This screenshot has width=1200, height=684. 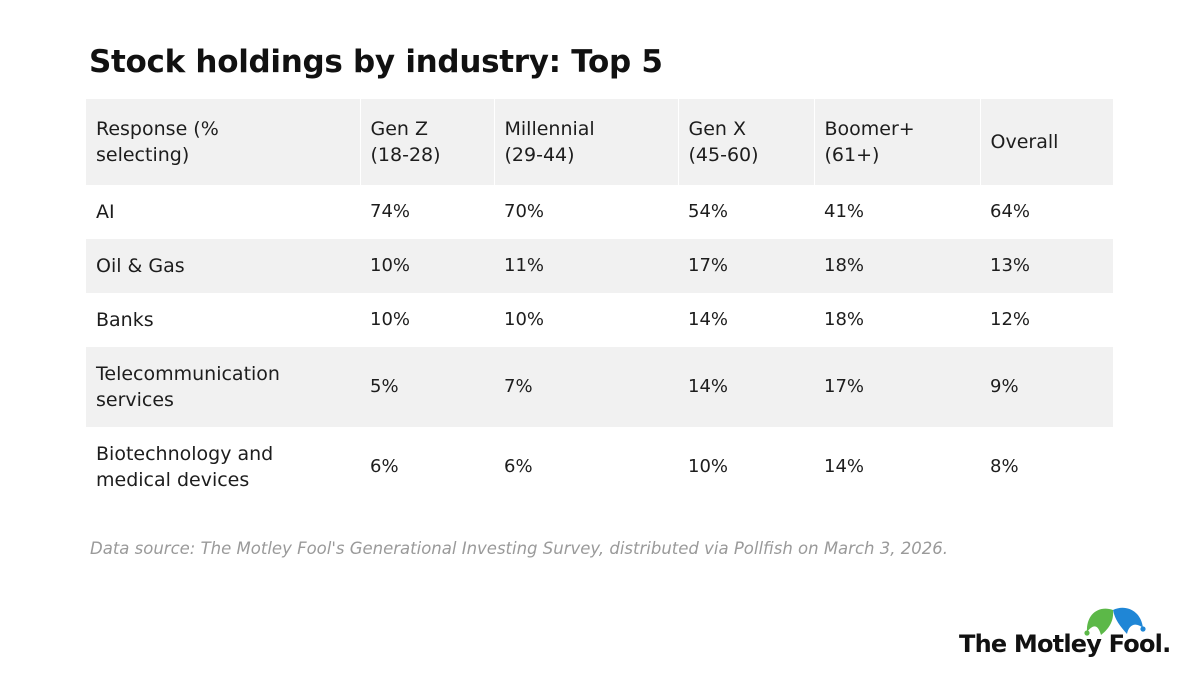 What do you see at coordinates (1115, 621) in the screenshot?
I see `jester-hat-icon` at bounding box center [1115, 621].